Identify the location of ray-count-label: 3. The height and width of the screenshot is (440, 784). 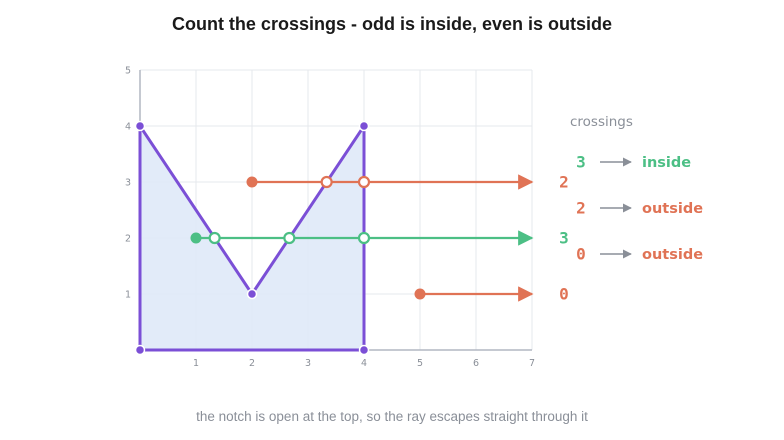
(564, 238).